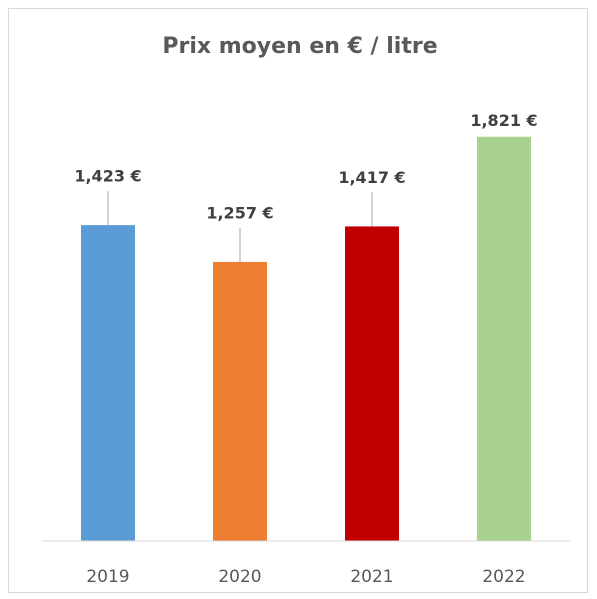 The width and height of the screenshot is (597, 599). I want to click on x-tick-label: 2019, so click(107, 577).